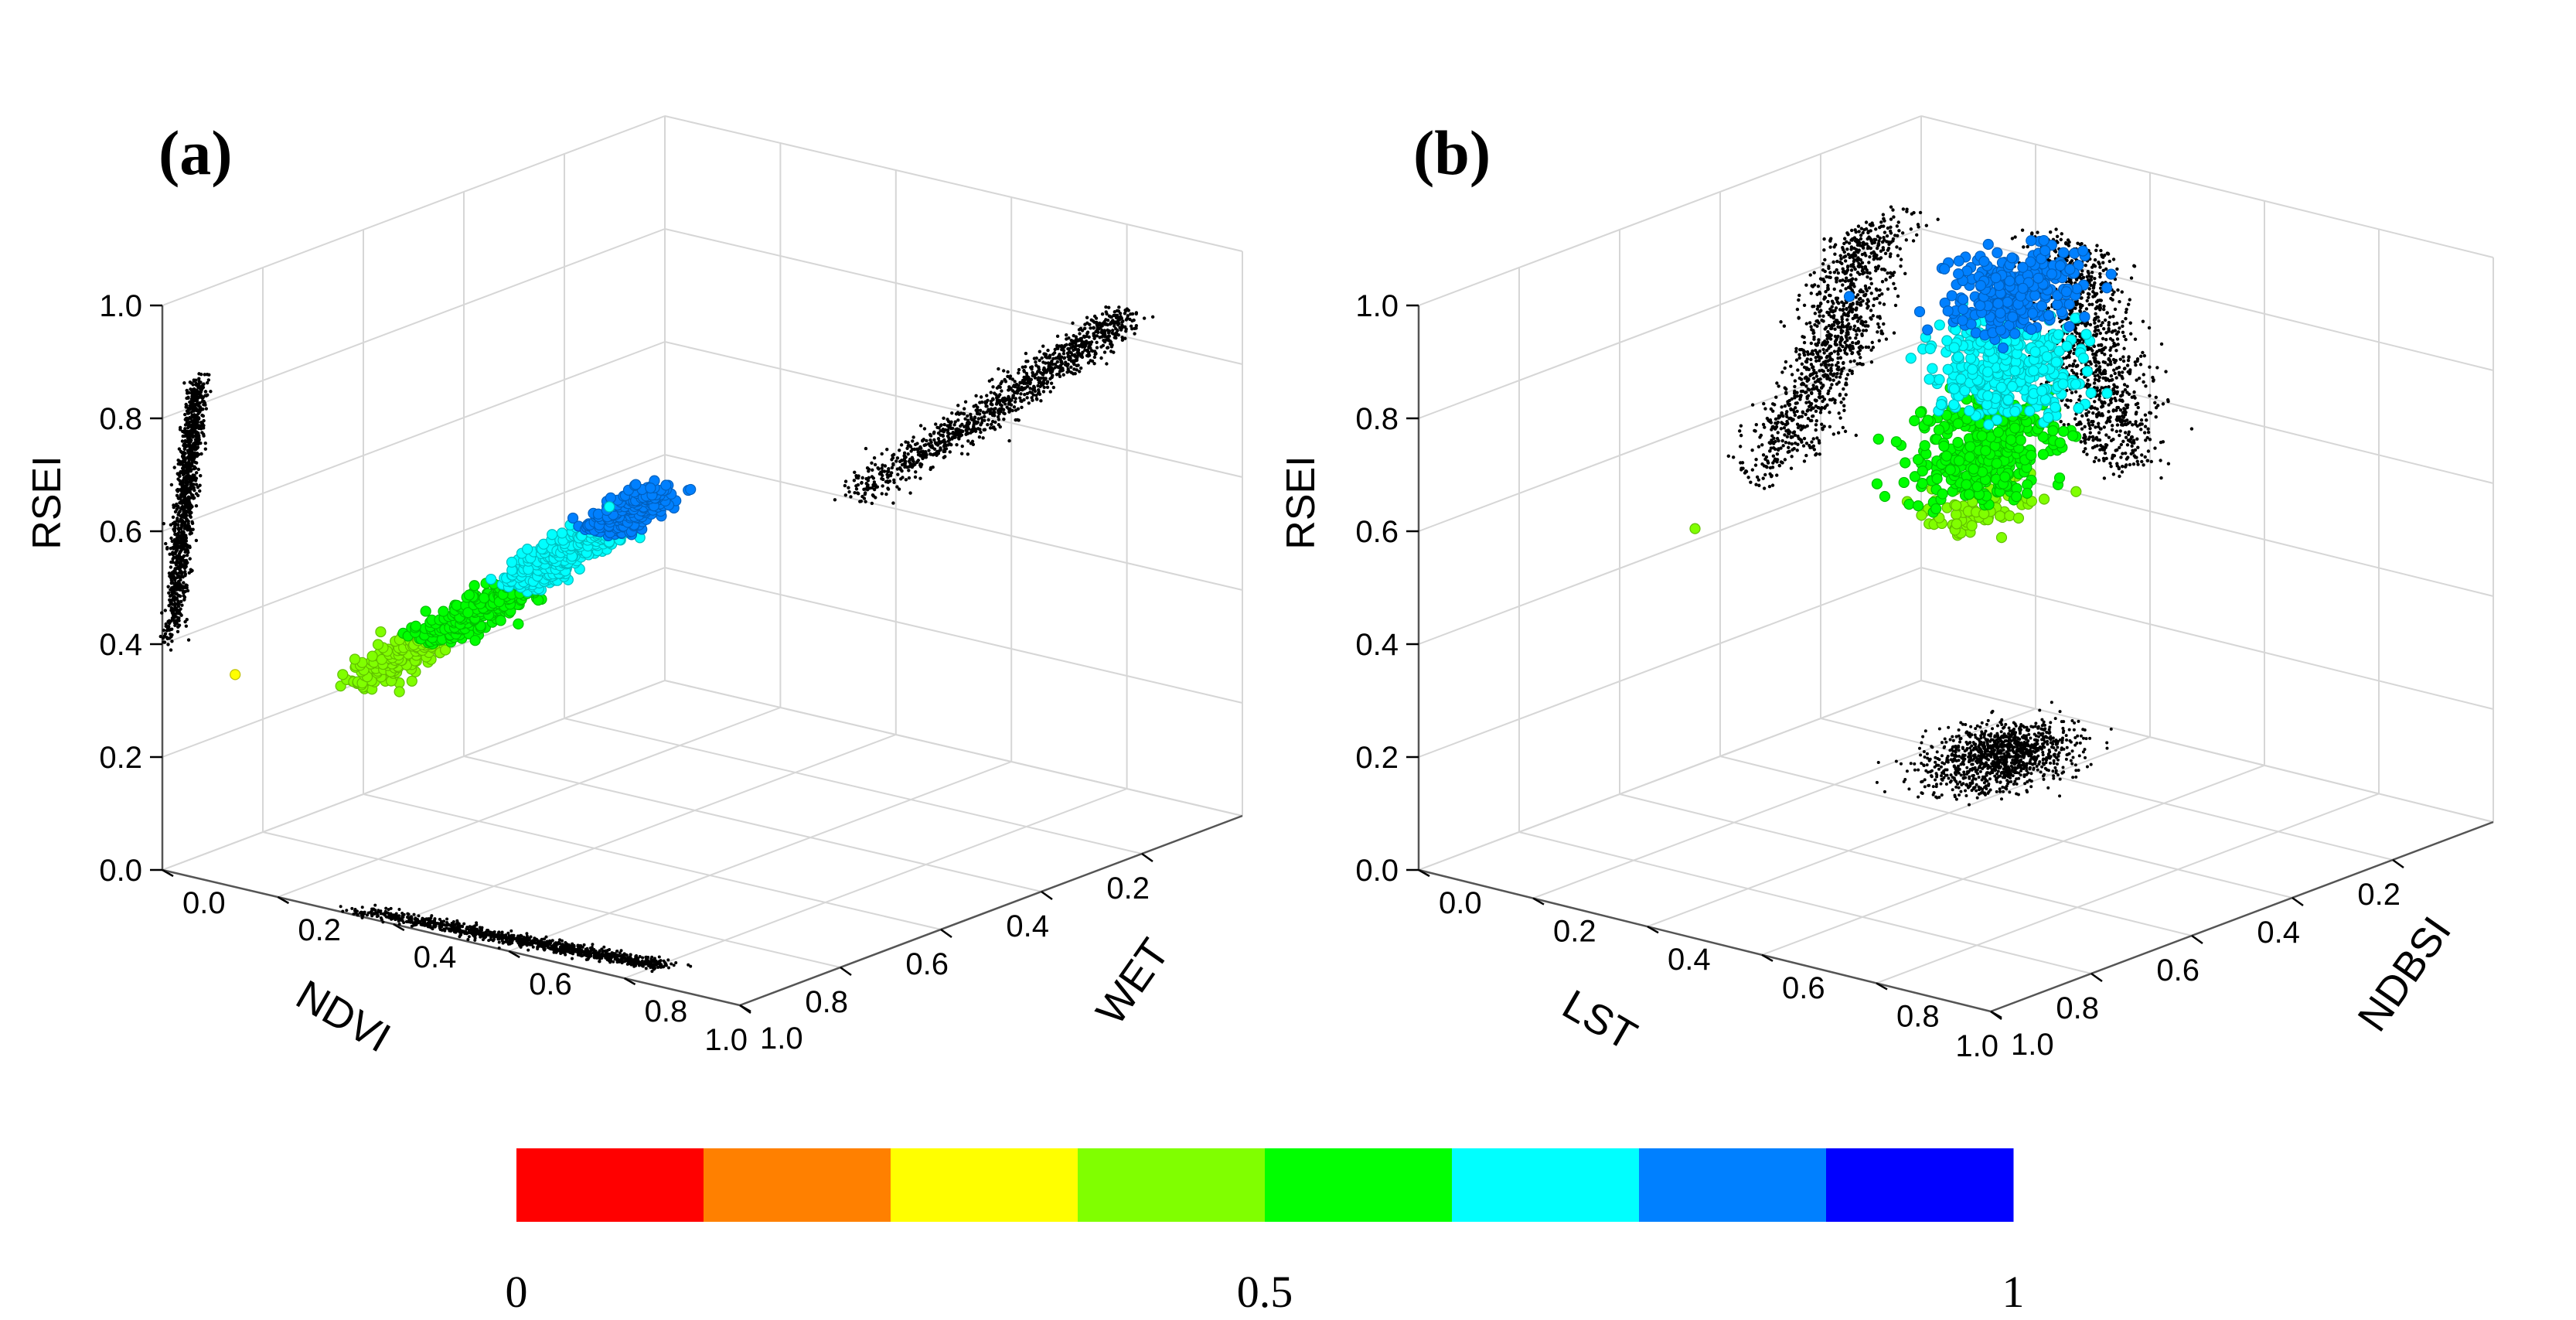 The height and width of the screenshot is (1320, 2576). Describe the element at coordinates (1027, 926) in the screenshot. I see `x-tick-label: 0.4` at that location.